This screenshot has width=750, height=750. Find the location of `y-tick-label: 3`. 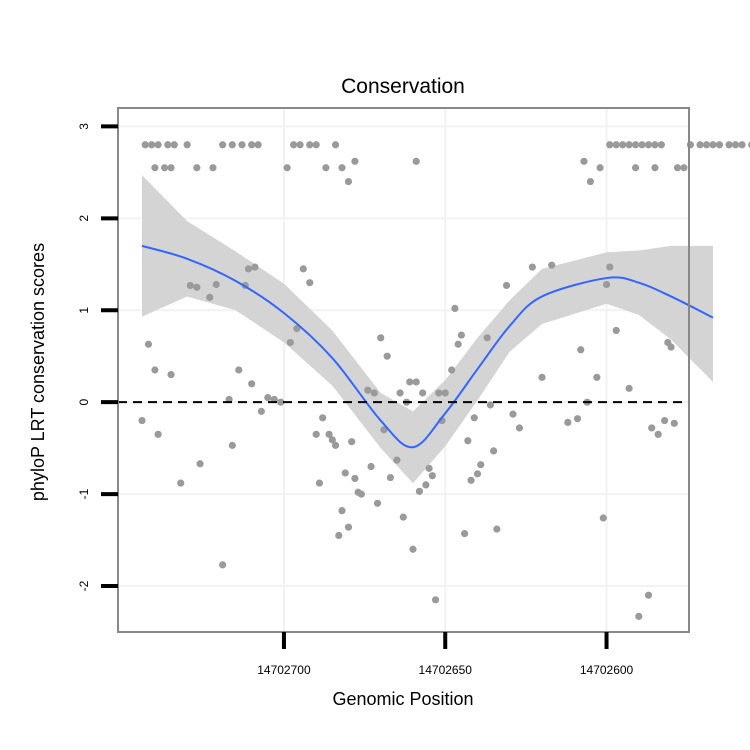

y-tick-label: 3 is located at coordinates (84, 126).